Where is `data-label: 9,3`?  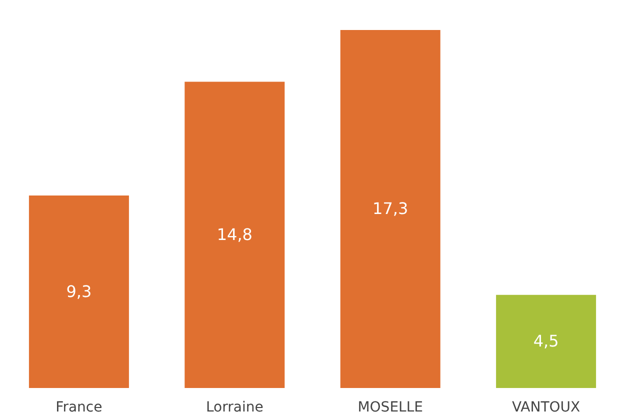 data-label: 9,3 is located at coordinates (79, 291).